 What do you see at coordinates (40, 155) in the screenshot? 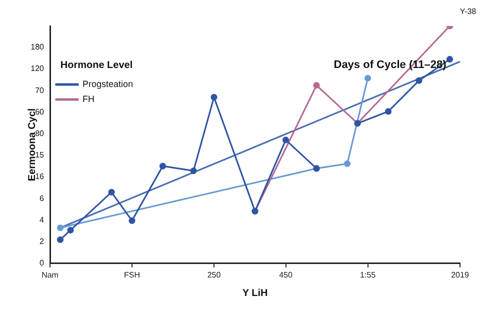
I see `text: 15` at bounding box center [40, 155].